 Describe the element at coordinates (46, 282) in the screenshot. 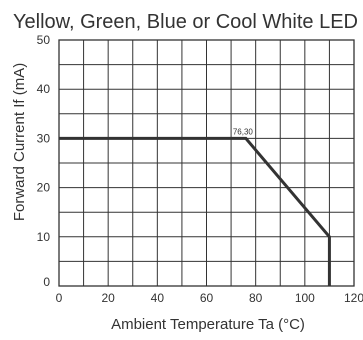

I see `y-tick-label: 0` at that location.